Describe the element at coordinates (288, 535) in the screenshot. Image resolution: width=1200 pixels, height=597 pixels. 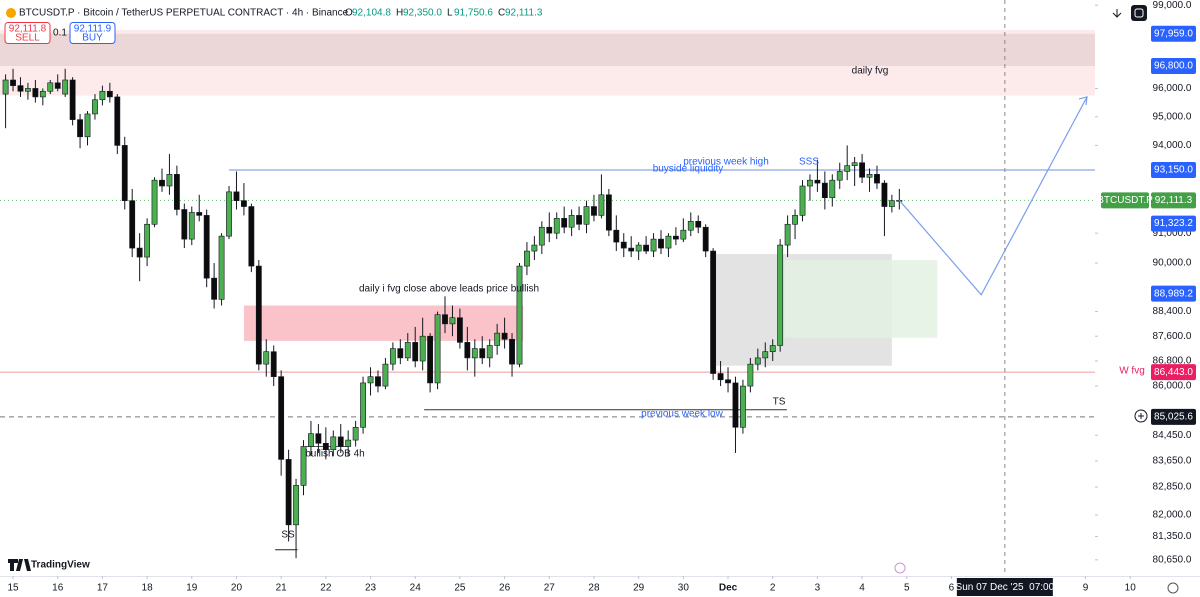
I see `annotation: SS` at that location.